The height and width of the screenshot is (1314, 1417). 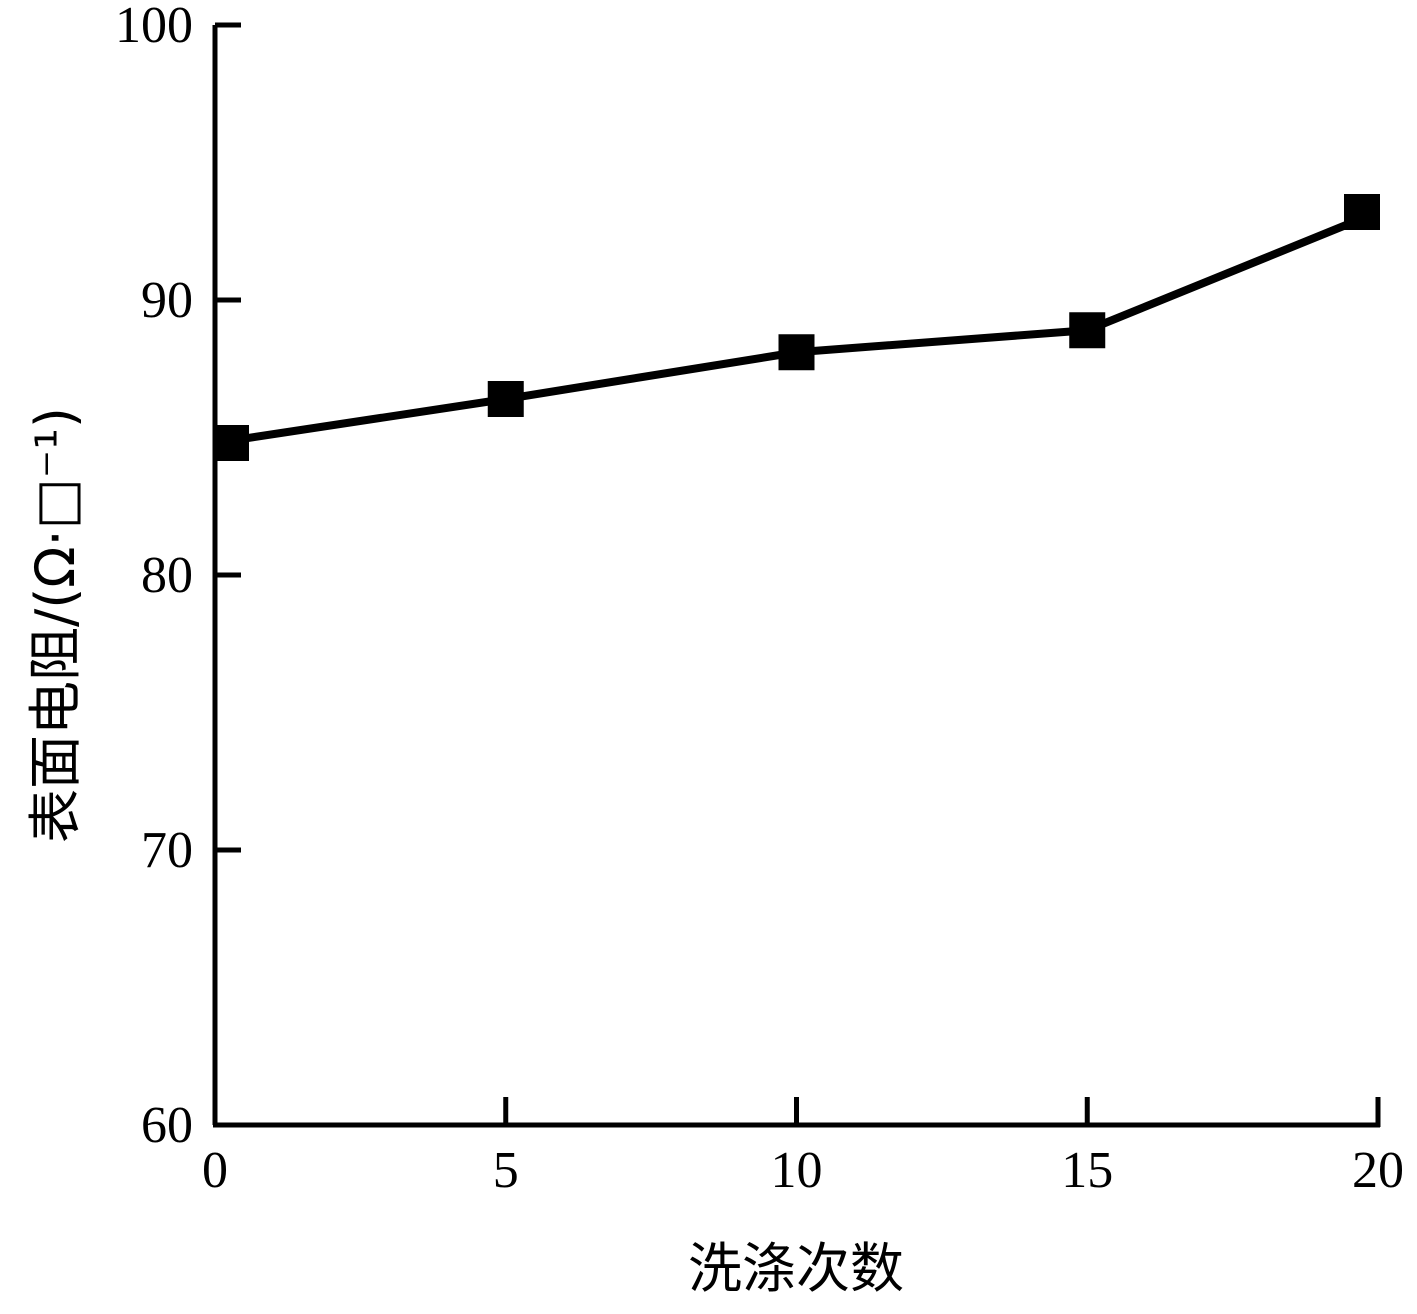 What do you see at coordinates (215, 1170) in the screenshot?
I see `x-tick-label: 0` at bounding box center [215, 1170].